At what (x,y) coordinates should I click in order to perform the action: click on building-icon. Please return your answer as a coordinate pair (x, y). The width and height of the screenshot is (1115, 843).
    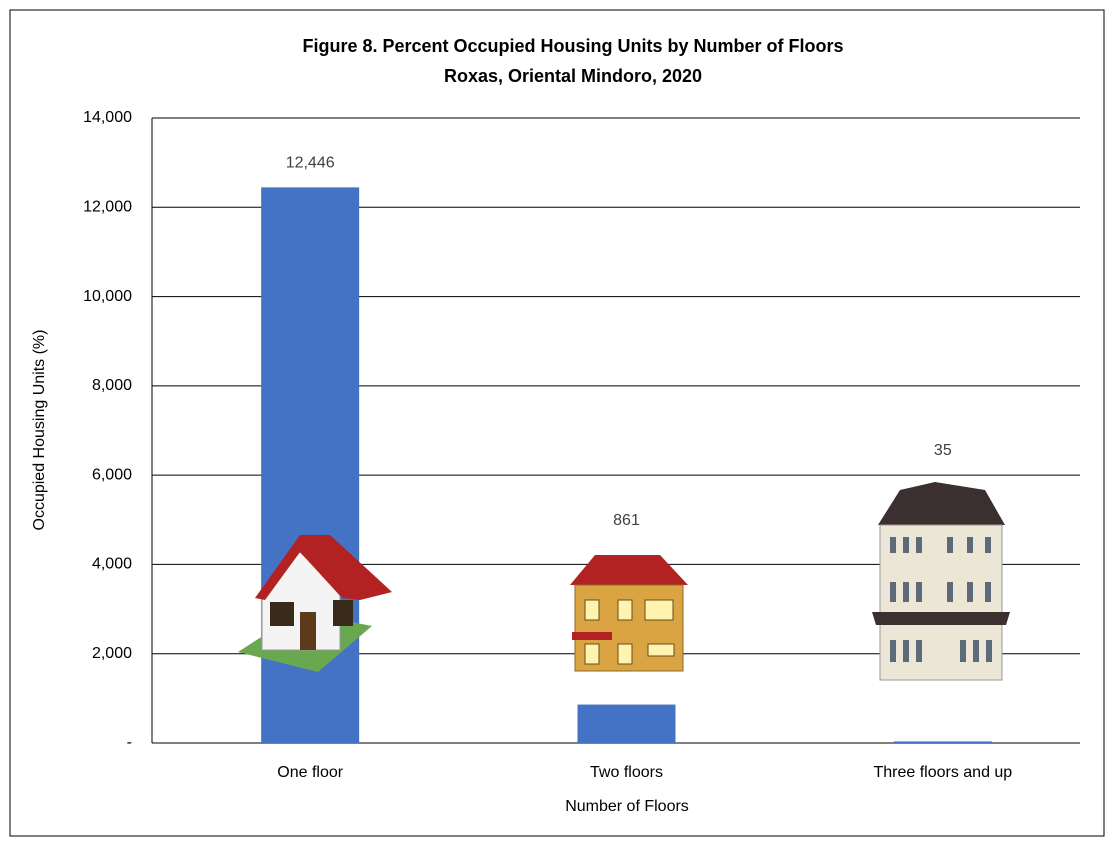
    Looking at the image, I should click on (941, 581).